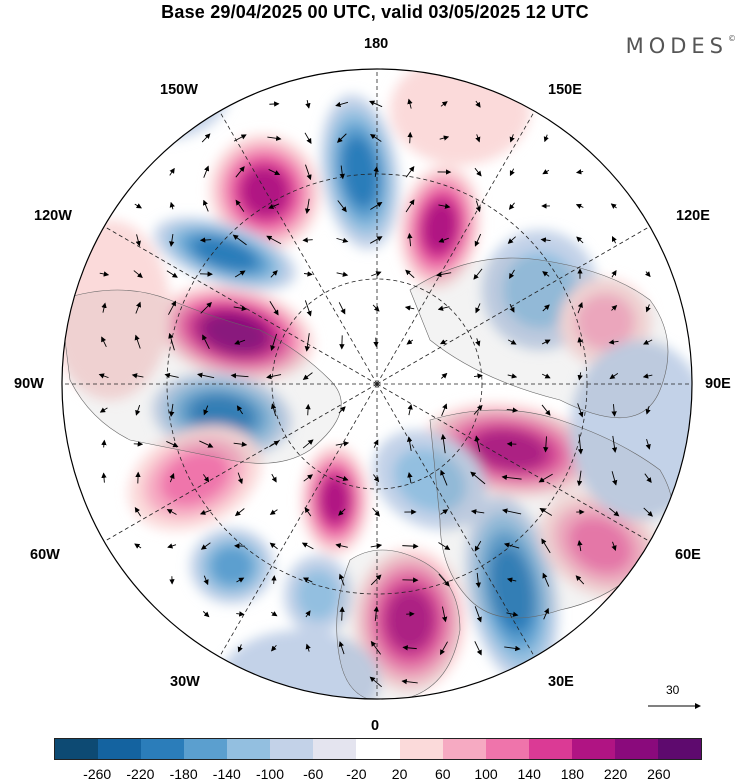 This screenshot has width=750, height=783. Describe the element at coordinates (676, 46) in the screenshot. I see `modes-logo-text: MODES` at that location.